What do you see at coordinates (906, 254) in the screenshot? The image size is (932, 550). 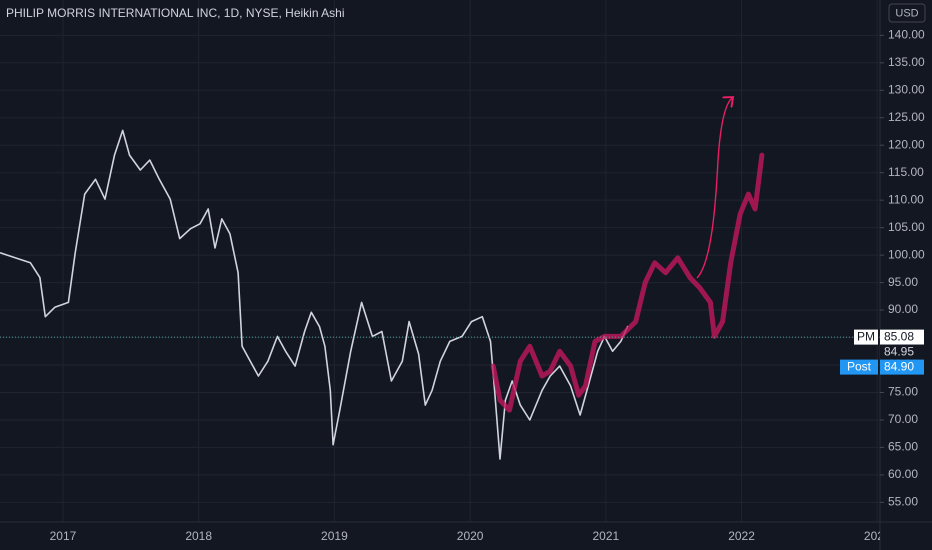 I see `y-tick-label: 100.00` at bounding box center [906, 254].